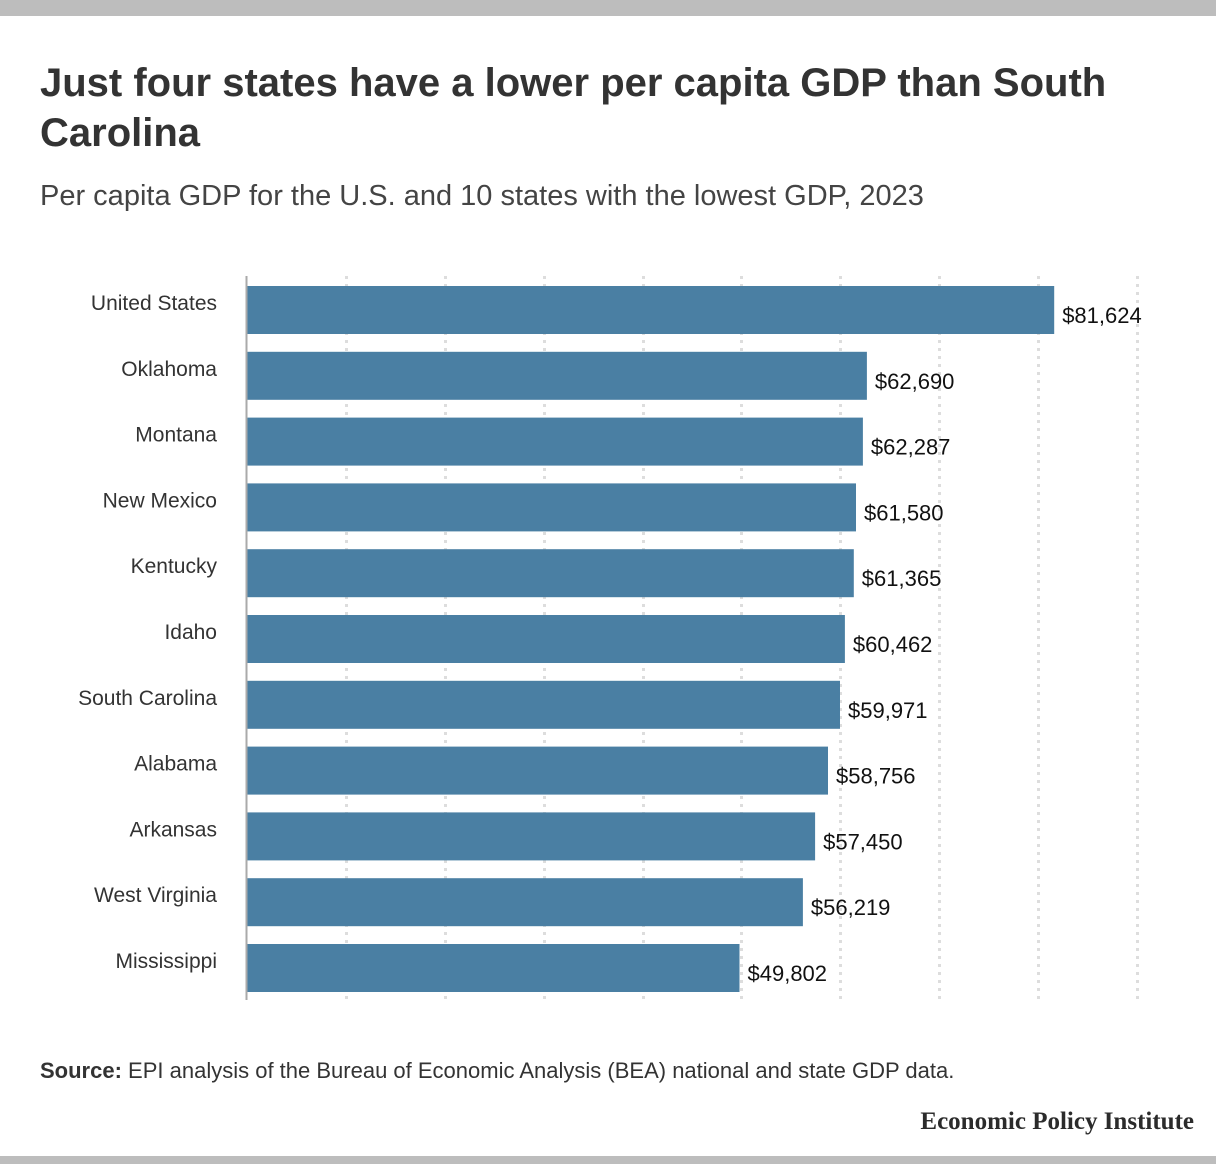  Describe the element at coordinates (1102, 315) in the screenshot. I see `value-label: $81,624` at that location.